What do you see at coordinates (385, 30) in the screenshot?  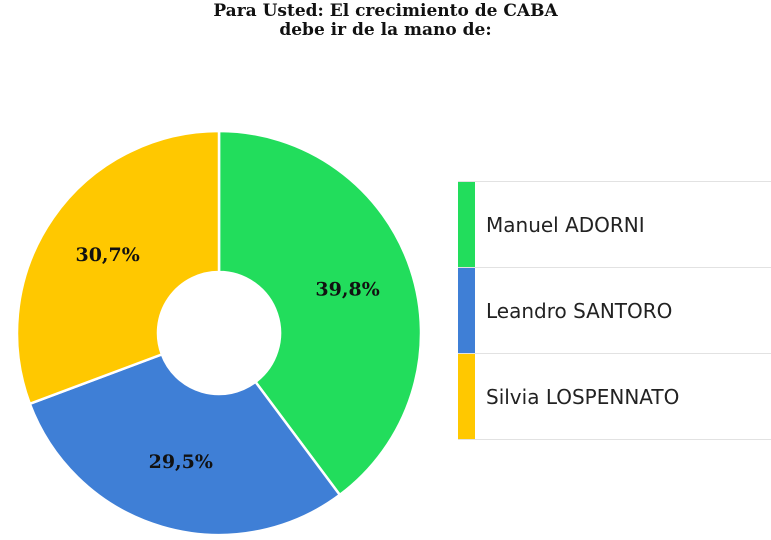 I see `chart-title-line-2: debe ir de la mano de:` at bounding box center [385, 30].